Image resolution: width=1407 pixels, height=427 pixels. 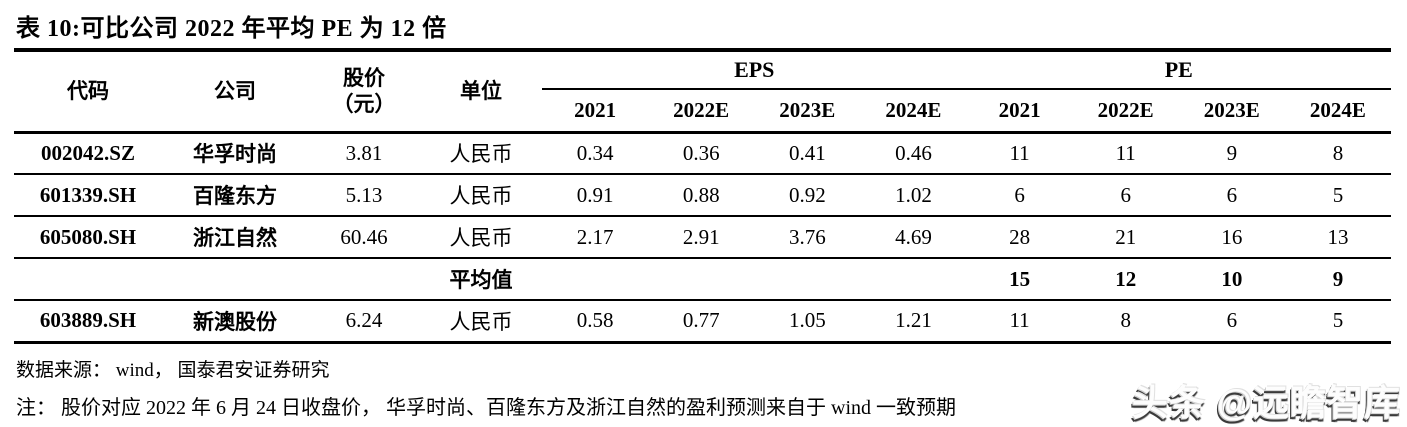 I want to click on watermark: 头条 @远瞻智库, so click(x=1266, y=402).